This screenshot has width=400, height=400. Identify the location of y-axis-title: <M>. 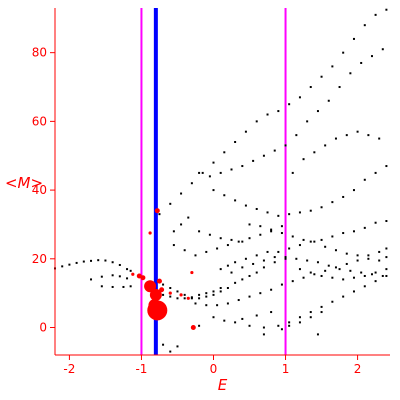
(24, 183).